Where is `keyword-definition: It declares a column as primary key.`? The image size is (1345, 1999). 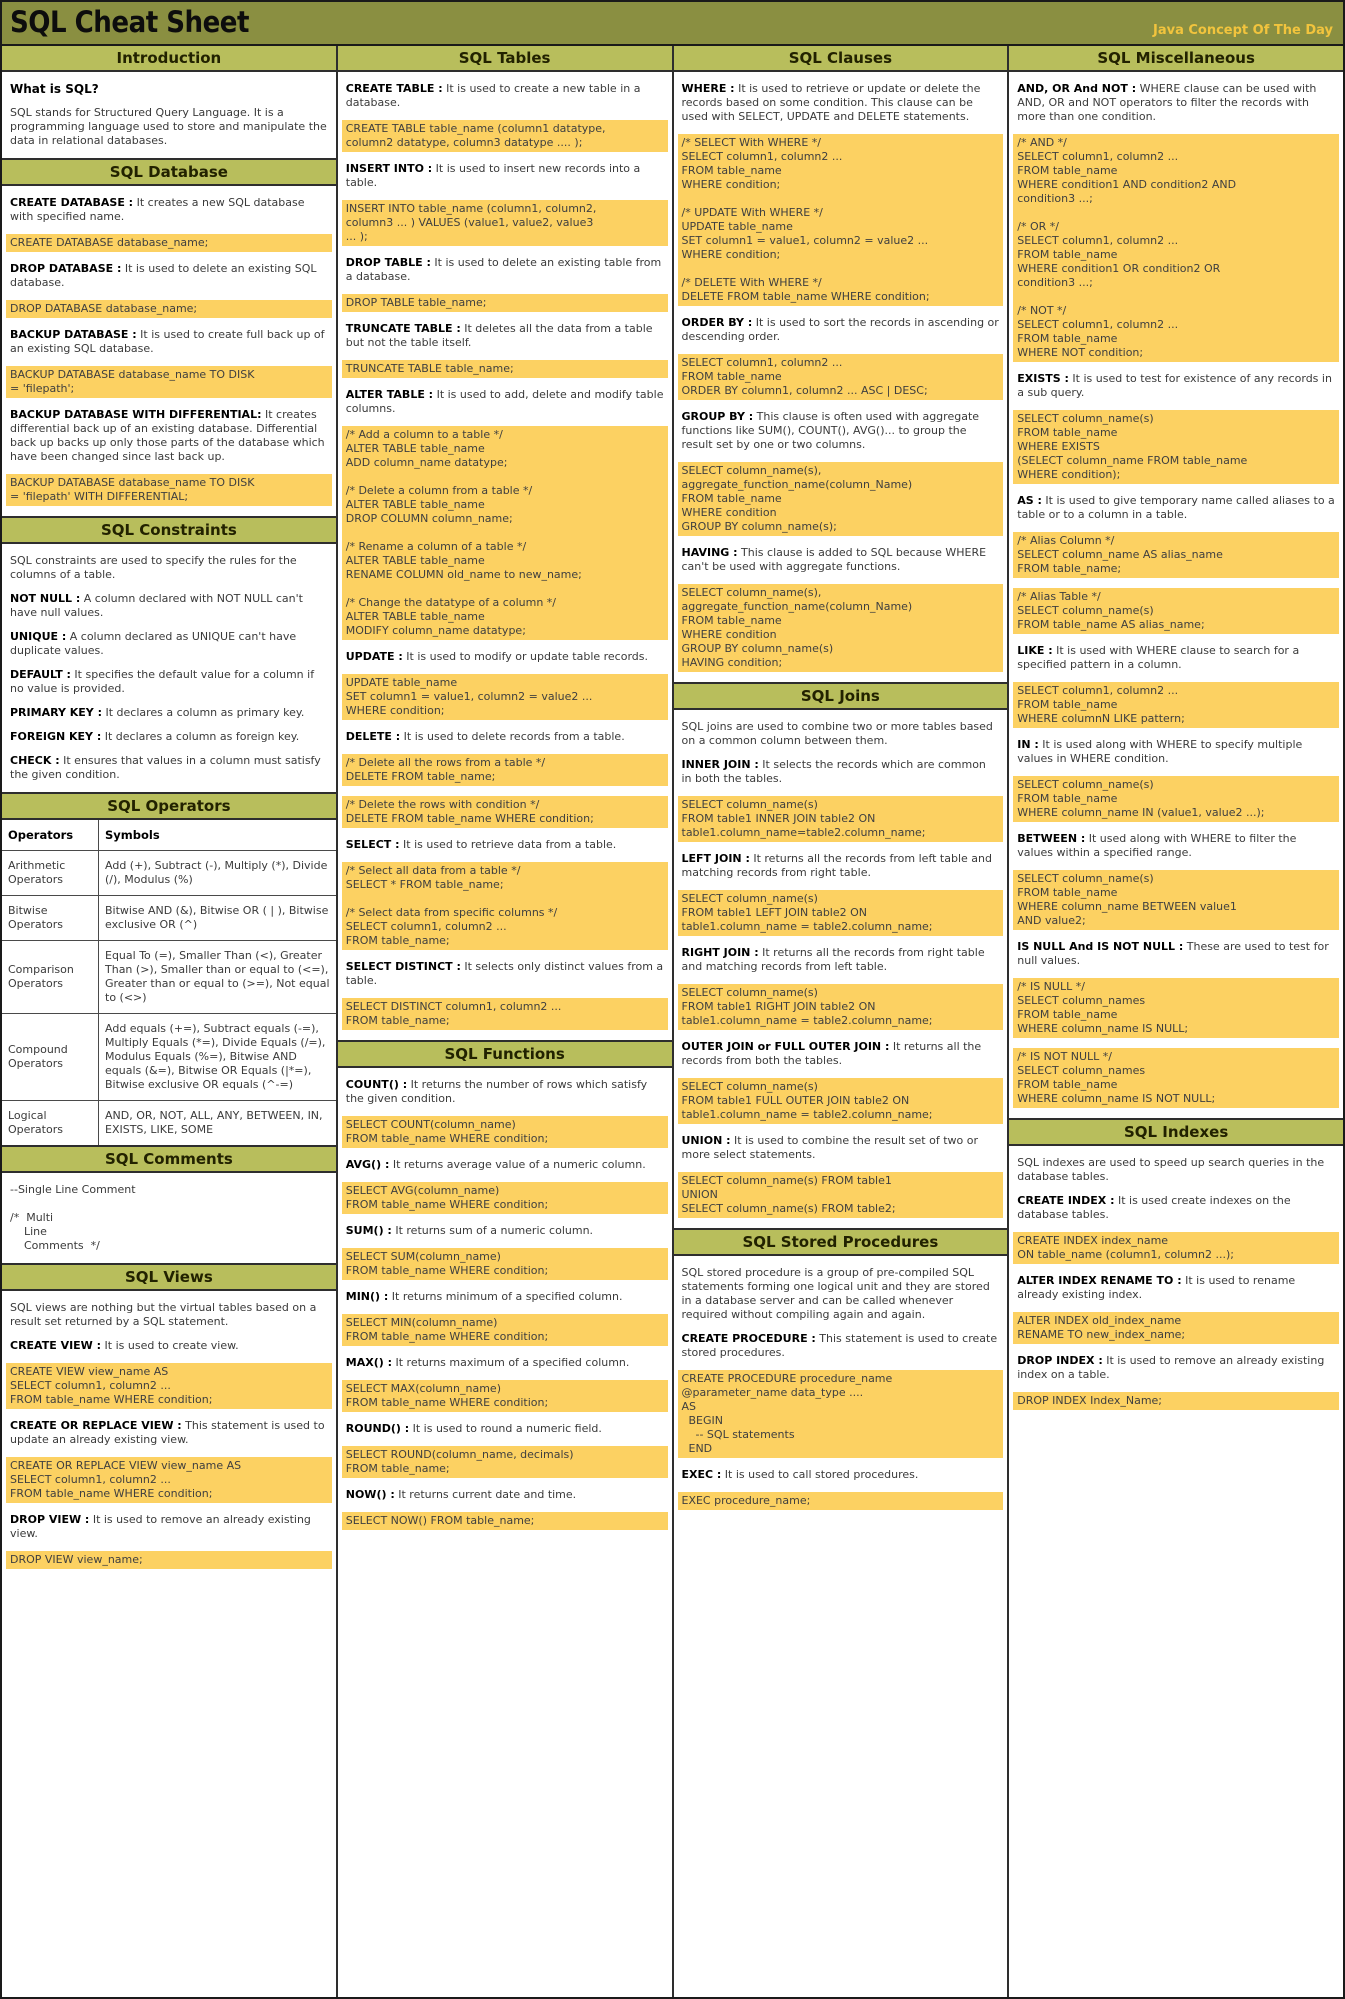
keyword-definition: It declares a column as primary key. is located at coordinates (203, 712).